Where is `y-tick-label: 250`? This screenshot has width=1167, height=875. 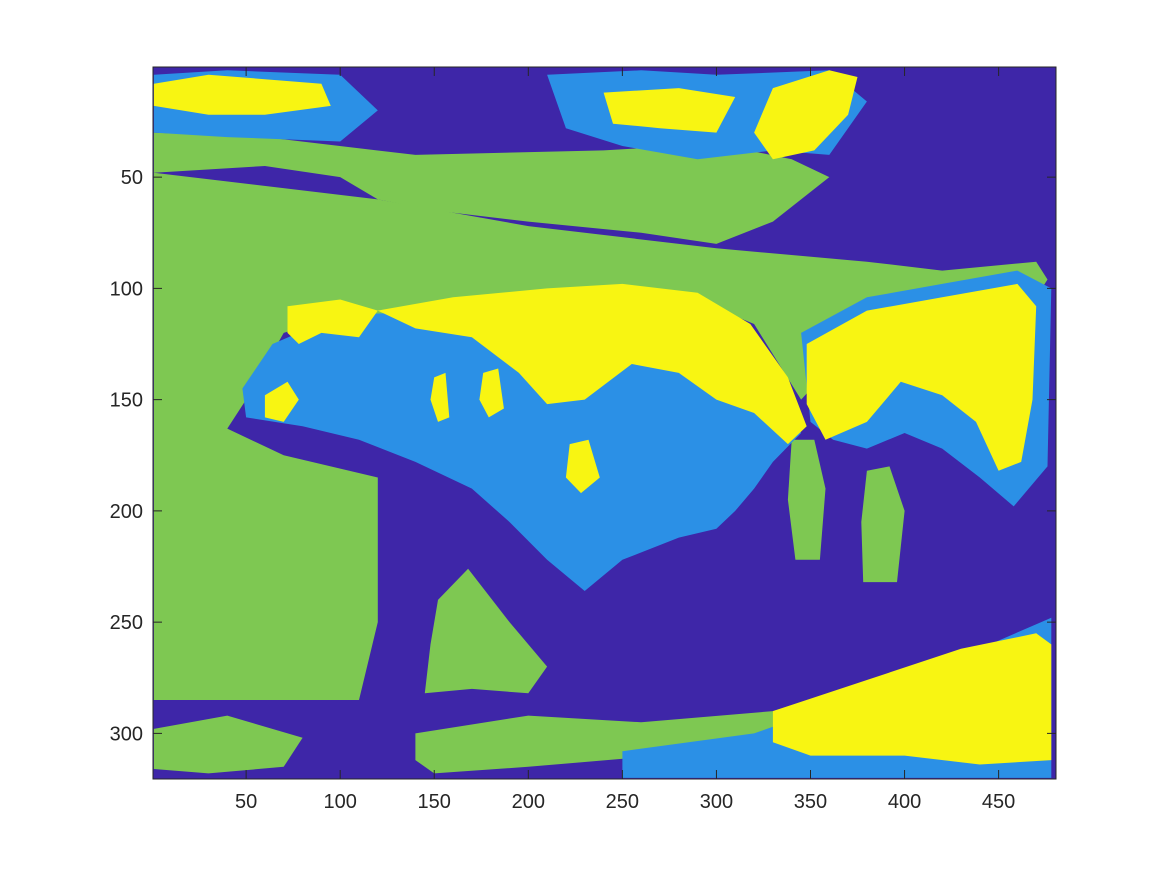 y-tick-label: 250 is located at coordinates (126, 623).